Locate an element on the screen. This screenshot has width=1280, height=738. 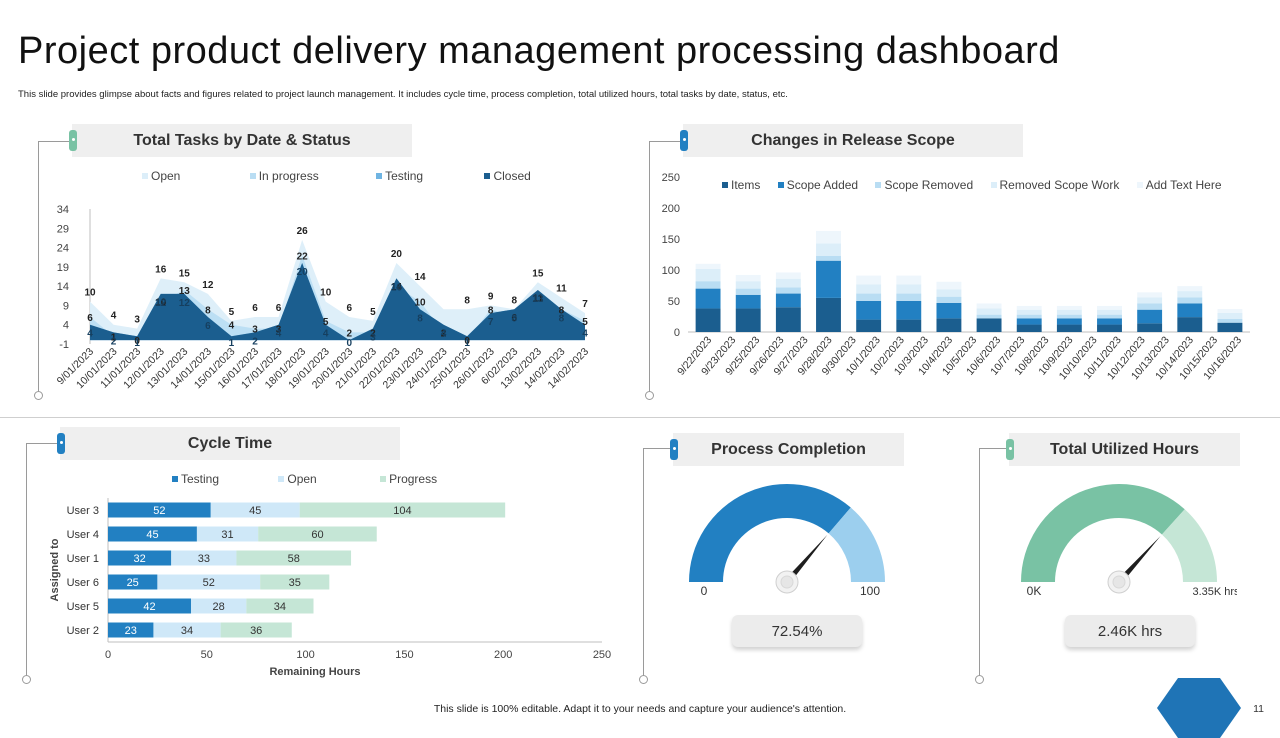
scope-tab-marker is located at coordinates (684, 140).